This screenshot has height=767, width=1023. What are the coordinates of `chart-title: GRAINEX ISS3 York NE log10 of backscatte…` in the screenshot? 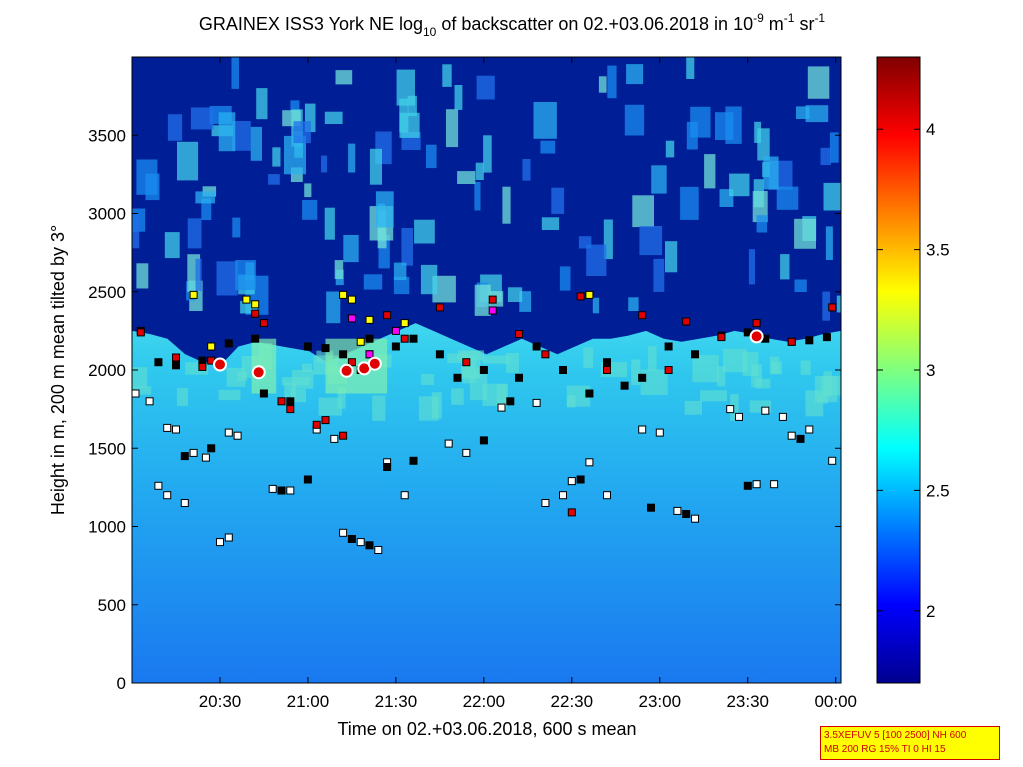 It's located at (512, 25).